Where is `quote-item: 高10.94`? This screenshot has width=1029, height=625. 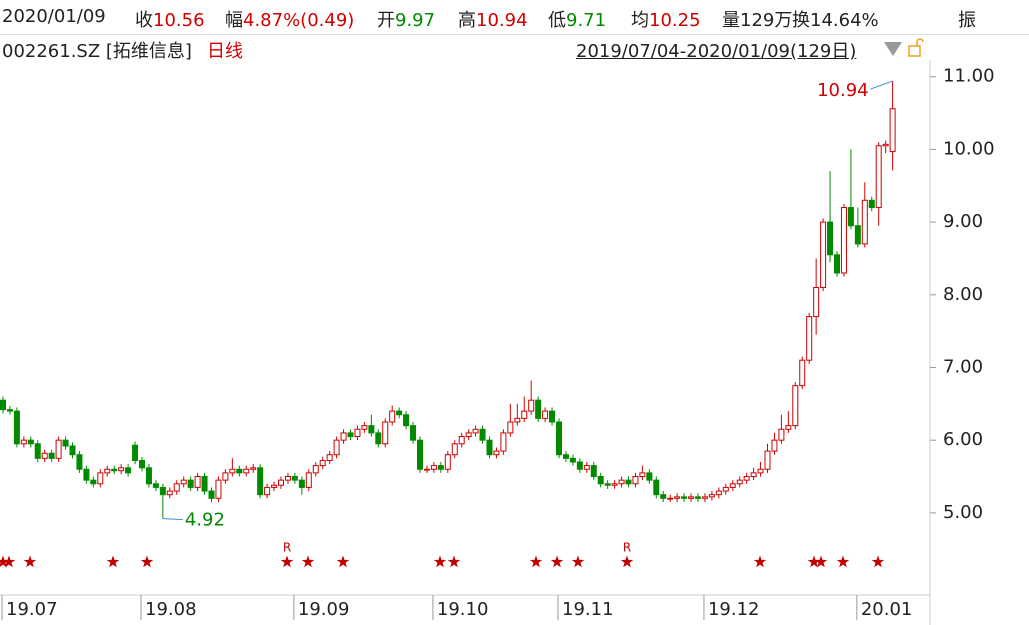 quote-item: 高10.94 is located at coordinates (493, 19).